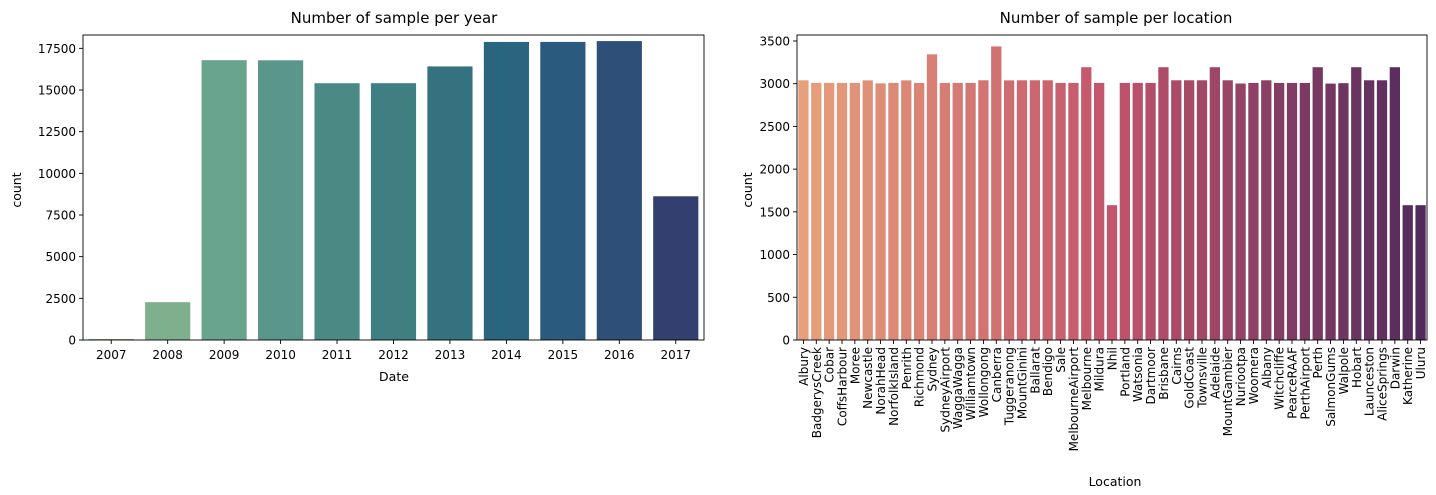 This screenshot has width=1436, height=495. Describe the element at coordinates (774, 255) in the screenshot. I see `location-ytick-label: 1000` at that location.